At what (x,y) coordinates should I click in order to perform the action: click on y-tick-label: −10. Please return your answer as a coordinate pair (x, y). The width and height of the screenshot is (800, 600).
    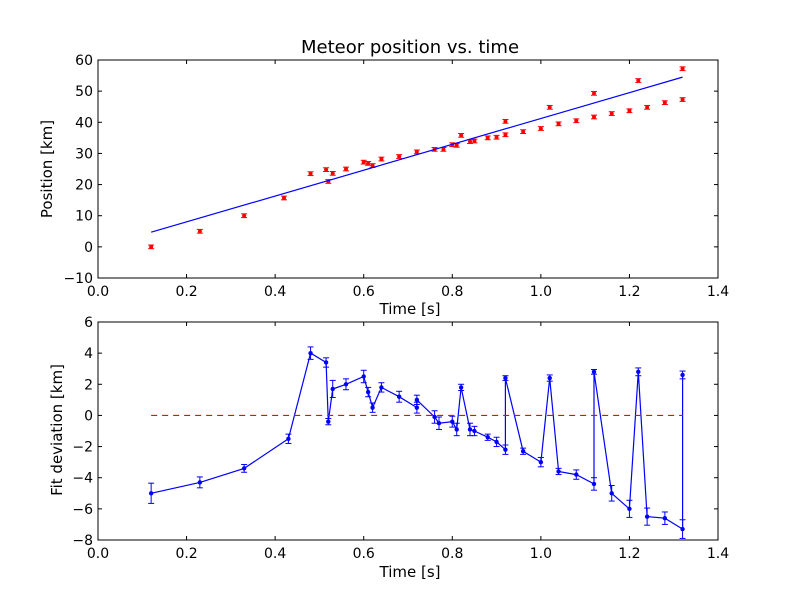
    Looking at the image, I should click on (78, 279).